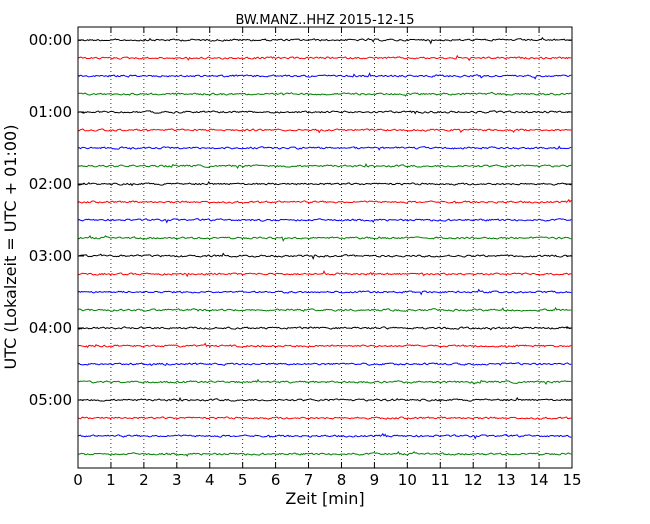 The height and width of the screenshot is (524, 650). I want to click on y-tick-label: 01:00, so click(50, 112).